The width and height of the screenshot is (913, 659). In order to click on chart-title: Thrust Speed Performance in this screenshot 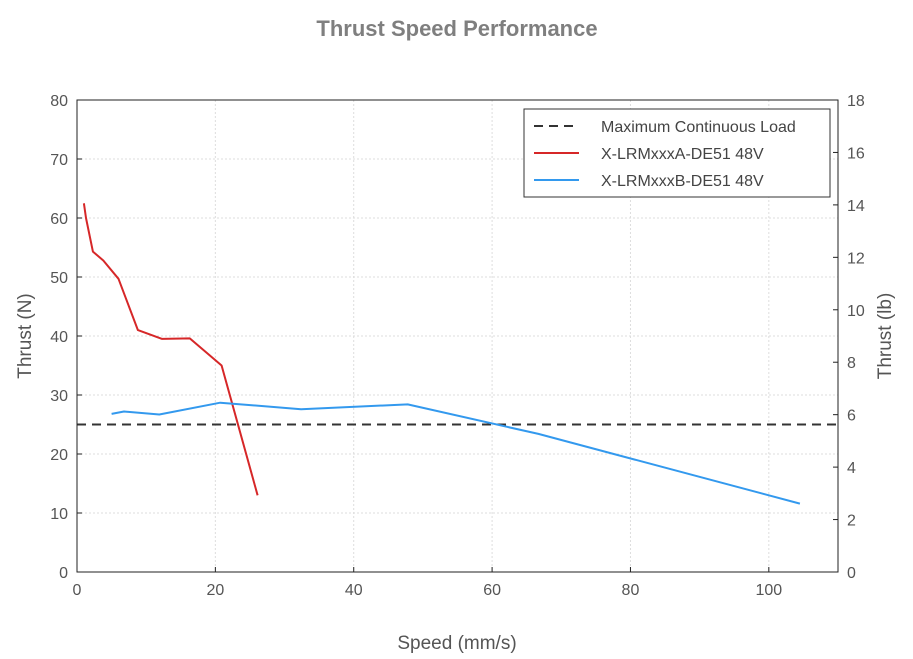, I will do `click(456, 28)`.